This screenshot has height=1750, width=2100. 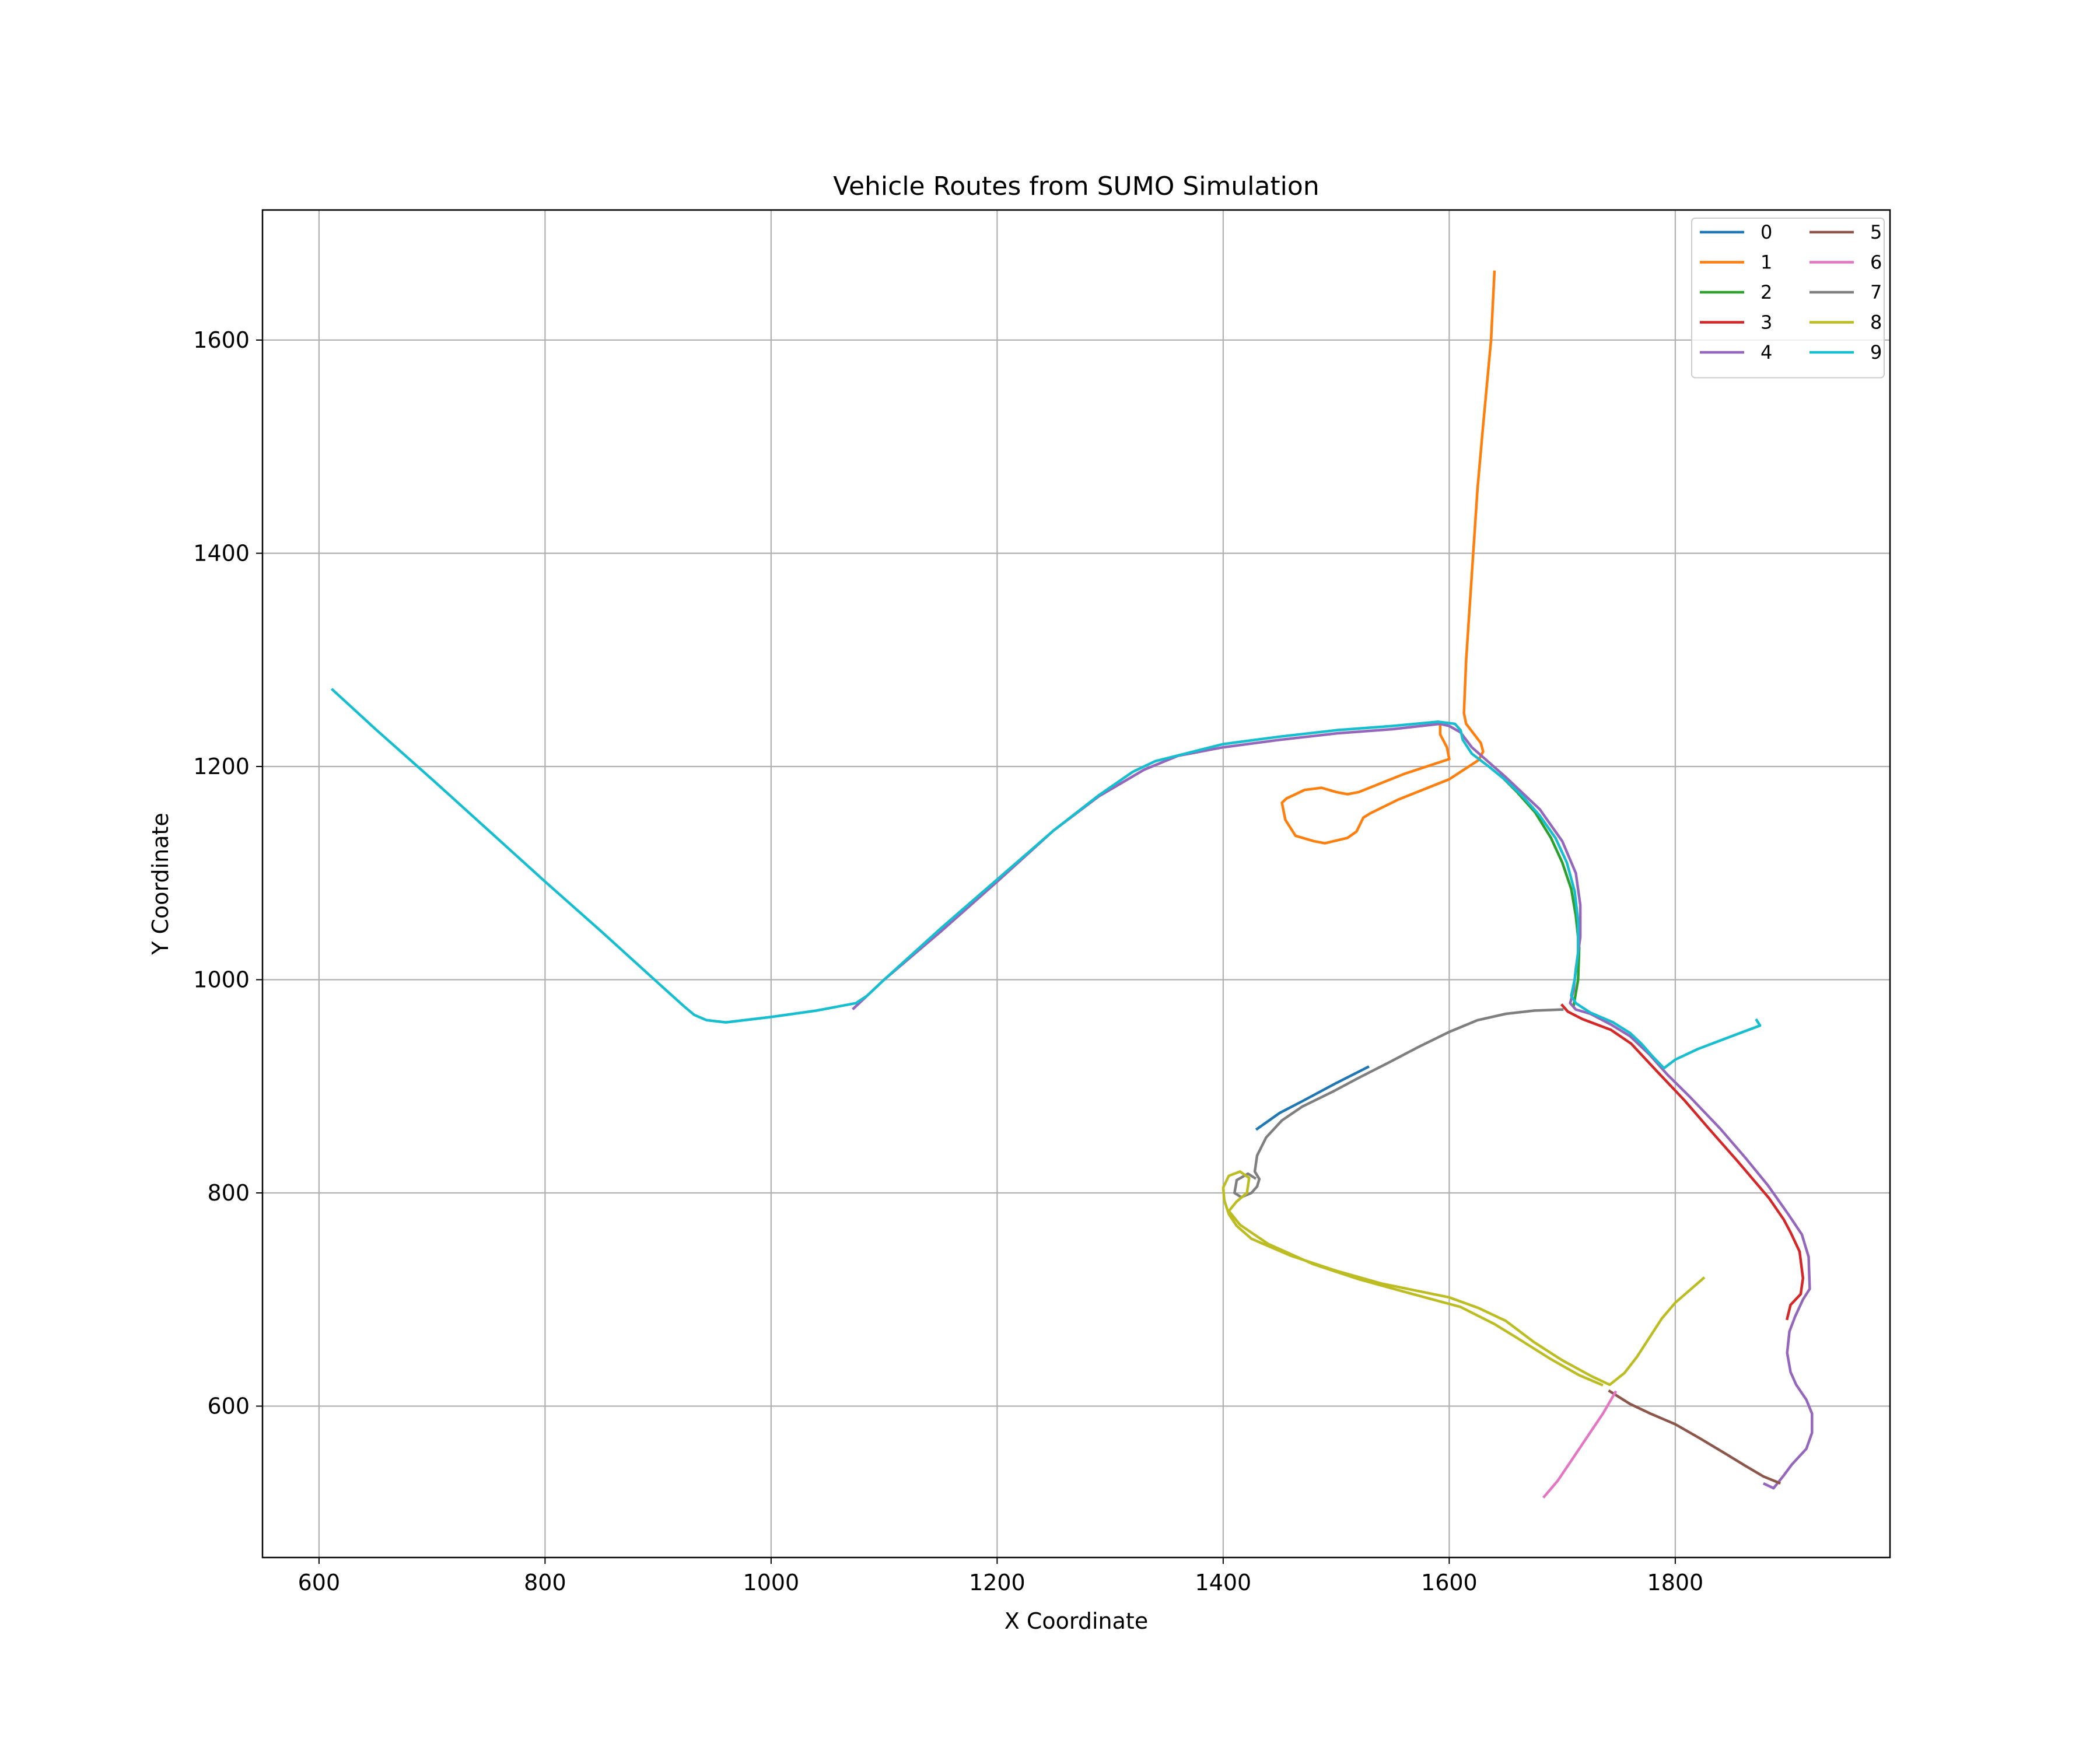 What do you see at coordinates (998, 1582) in the screenshot?
I see `x-tick-label: 1200` at bounding box center [998, 1582].